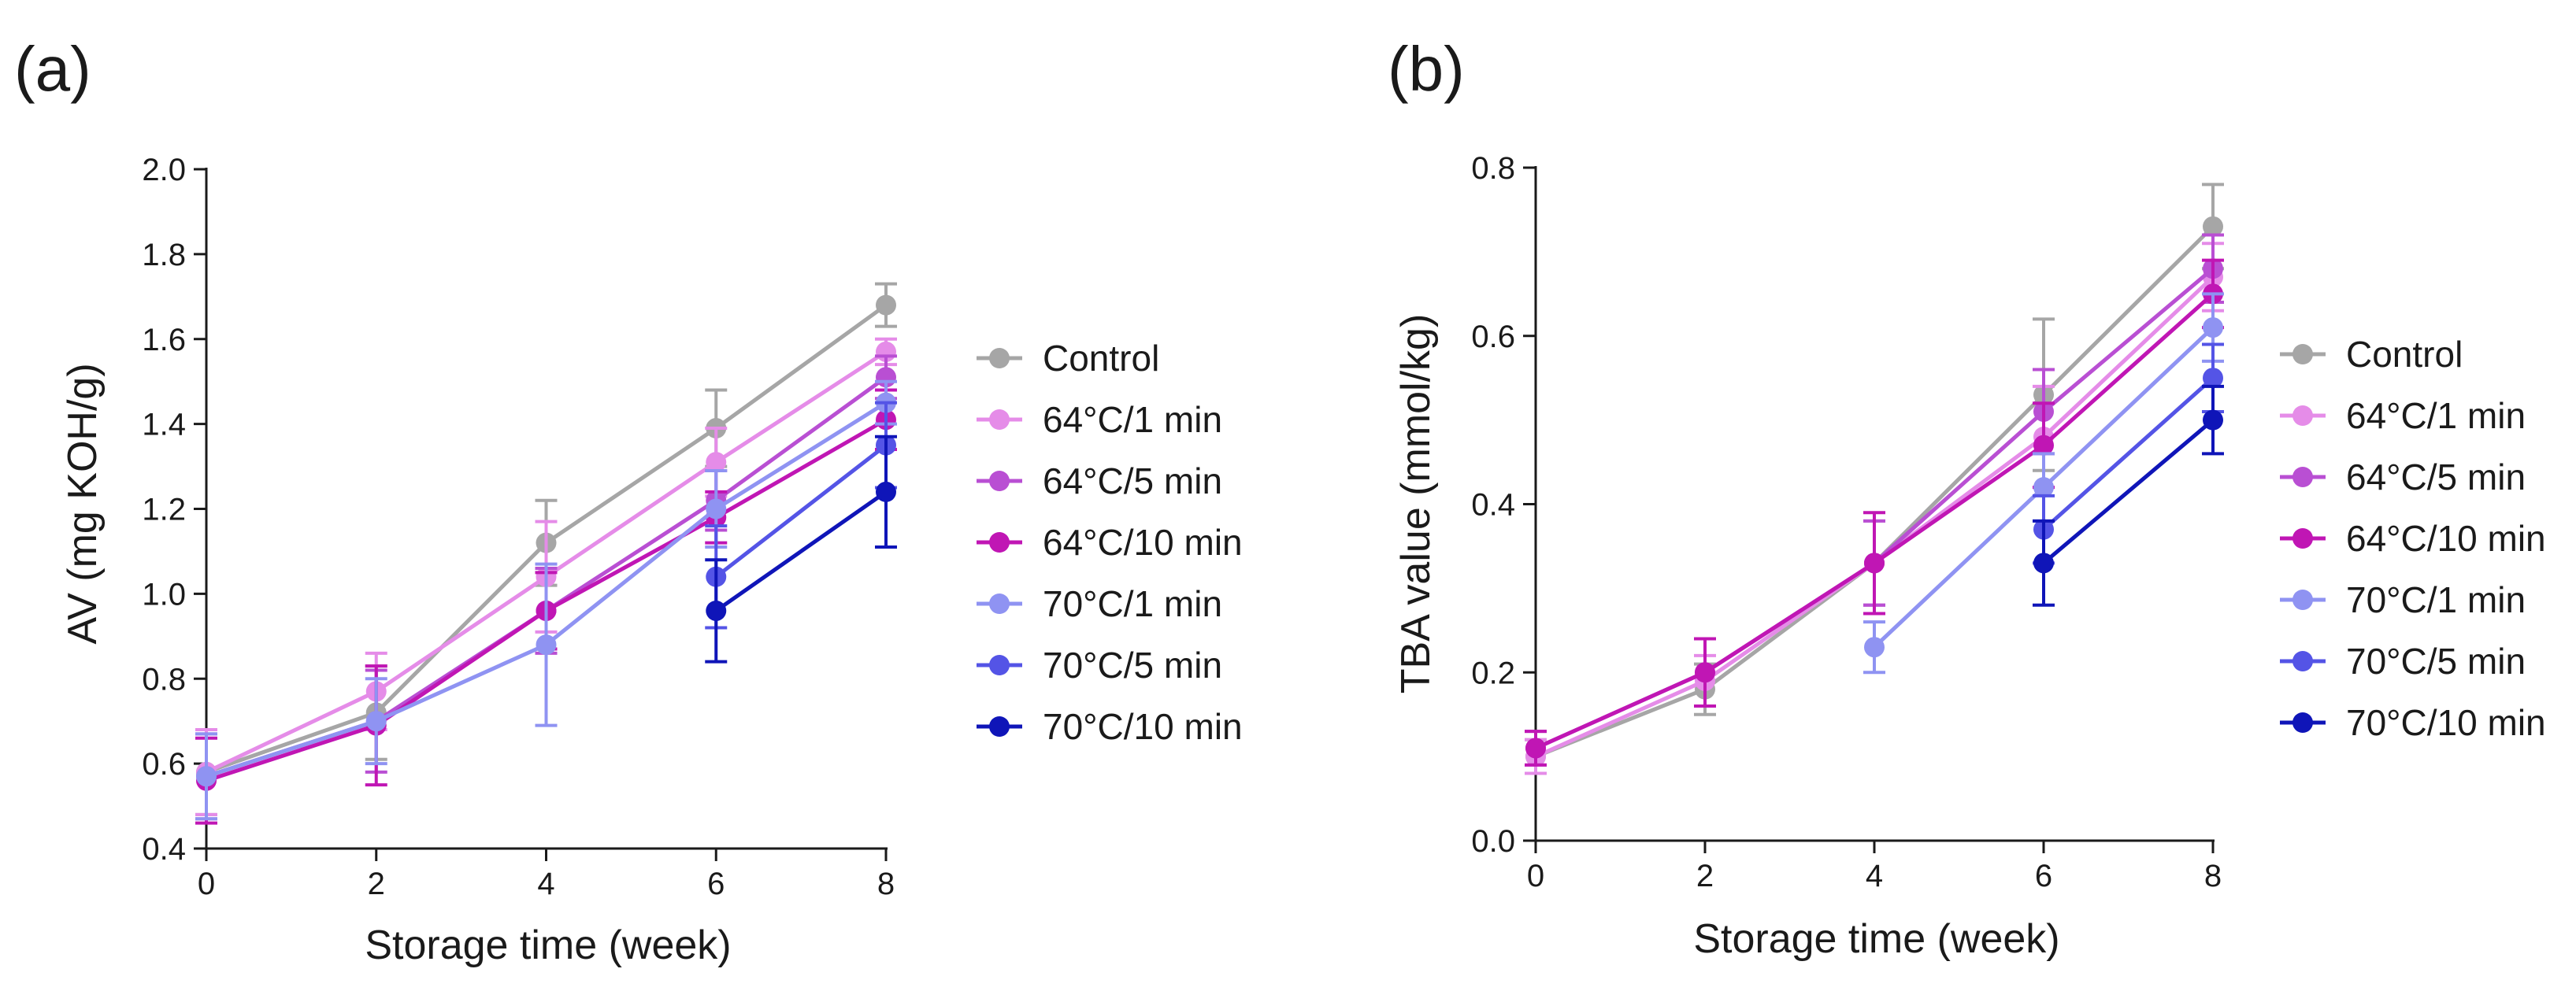 The width and height of the screenshot is (2576, 991). Describe the element at coordinates (1876, 939) in the screenshot. I see `panel-b-x-axis-title: Storage time (week)` at that location.